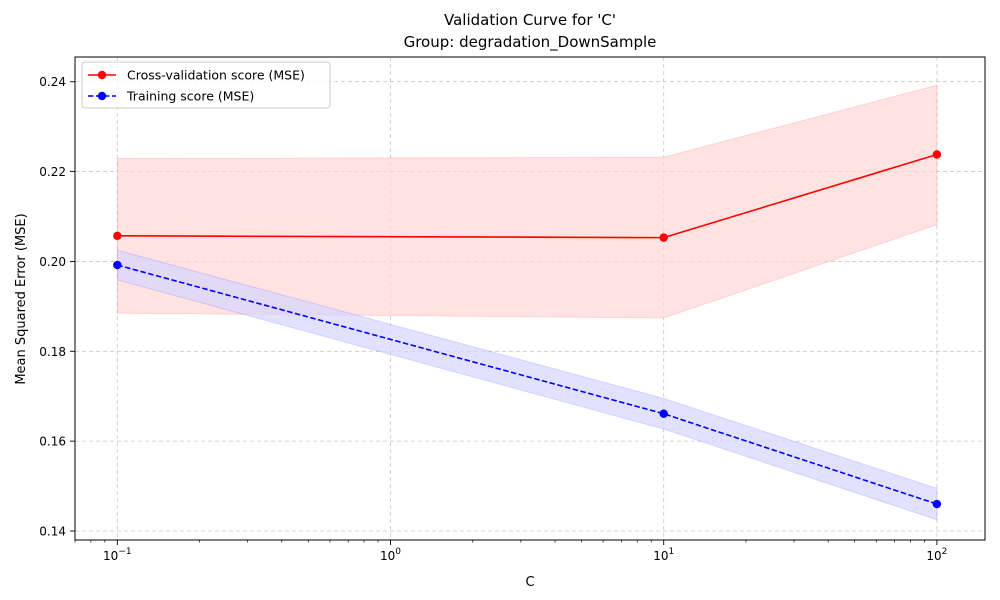 This screenshot has width=1000, height=600. Describe the element at coordinates (663, 555) in the screenshot. I see `x-tick-label: 10¹` at that location.